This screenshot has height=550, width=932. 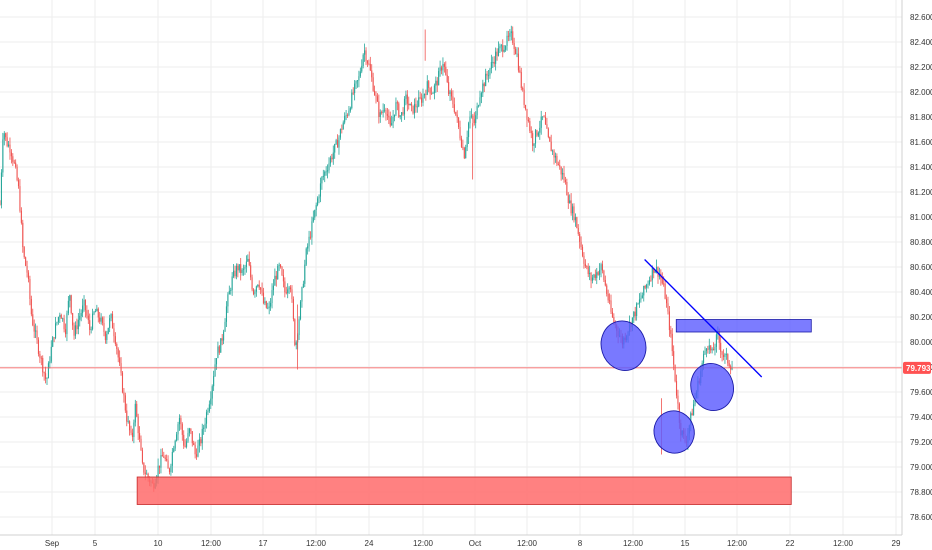 What do you see at coordinates (921, 292) in the screenshot?
I see `y-tick-label: 80.400` at bounding box center [921, 292].